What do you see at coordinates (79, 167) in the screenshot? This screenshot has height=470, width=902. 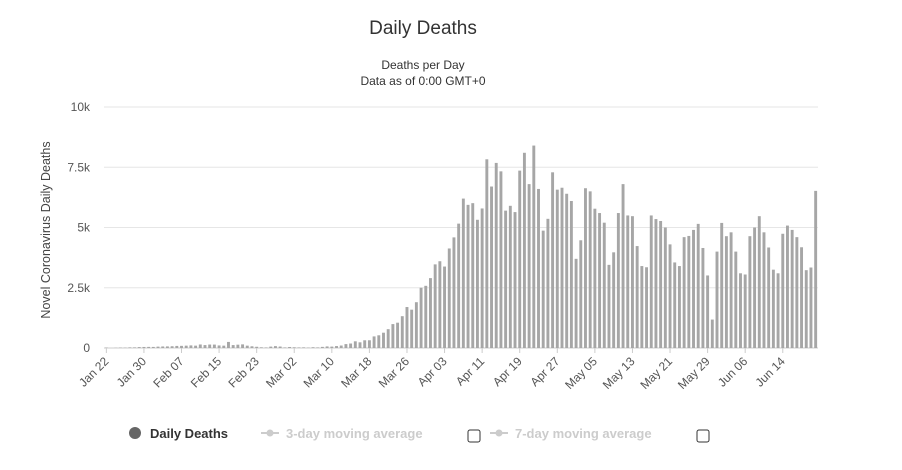 I see `y-tick-label: 7.5k` at bounding box center [79, 167].